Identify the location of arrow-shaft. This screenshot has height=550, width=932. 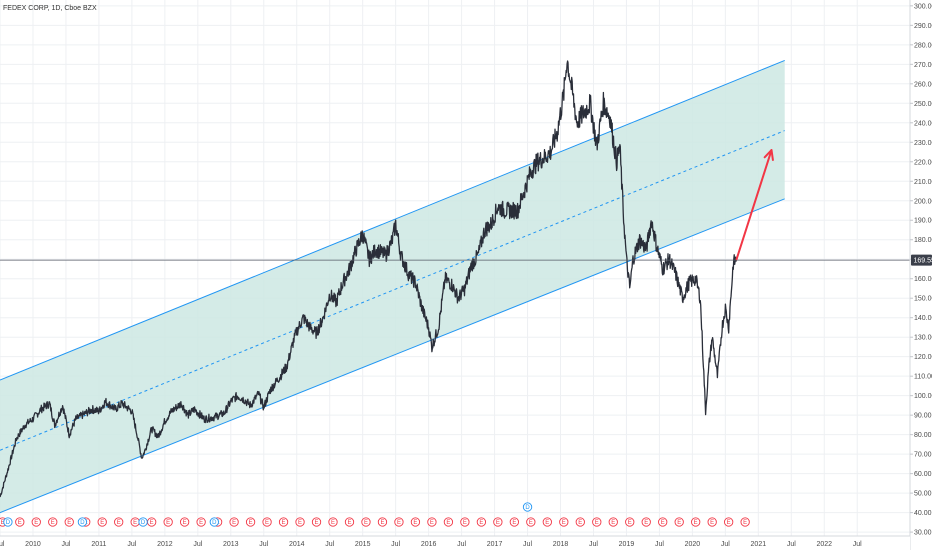
(754, 205).